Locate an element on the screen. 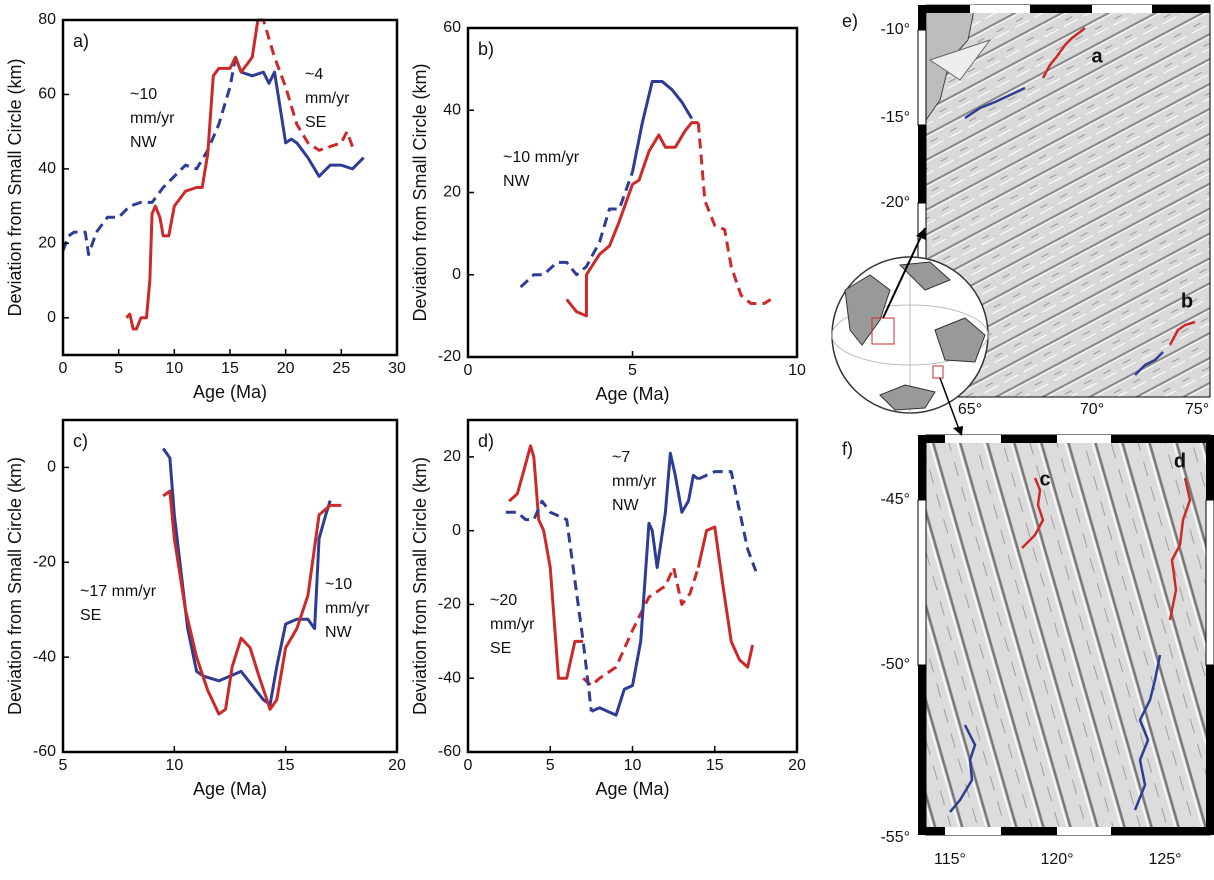 This screenshot has height=880, width=1214. lat-label: -15° is located at coordinates (895, 117).